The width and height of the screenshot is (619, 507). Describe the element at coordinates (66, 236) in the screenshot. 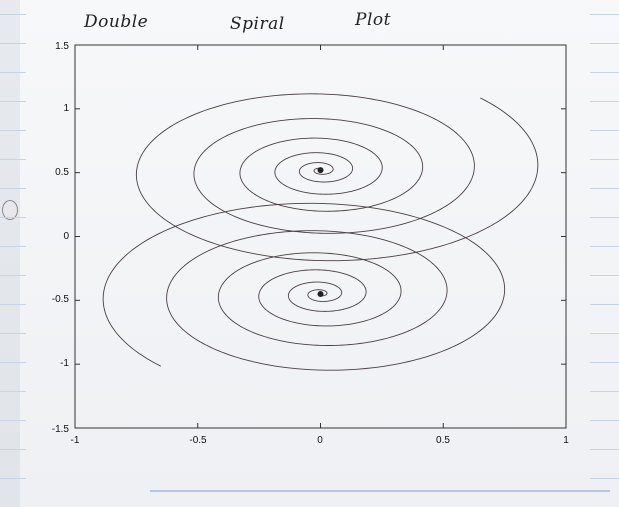

I see `y-tick-label: 0` at that location.